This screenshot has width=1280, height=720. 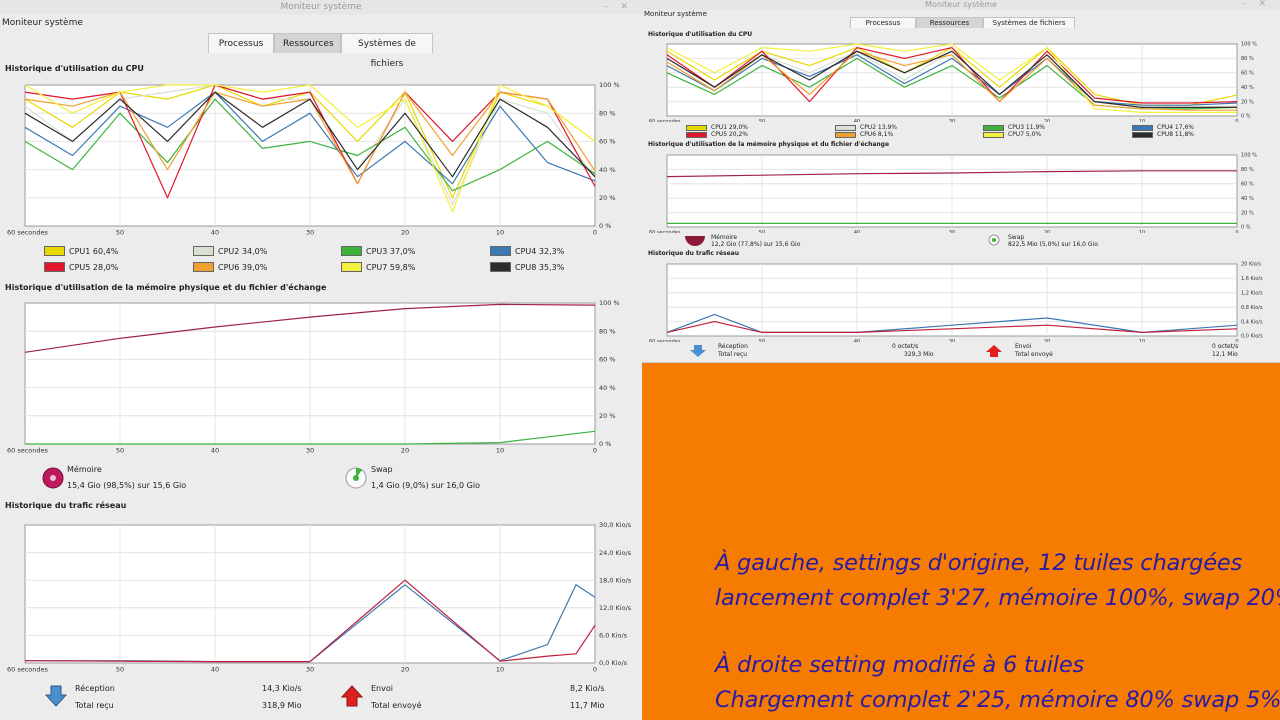 What do you see at coordinates (527, 267) in the screenshot?
I see `legend-item-cpu8: CPU8 35,3%` at bounding box center [527, 267].